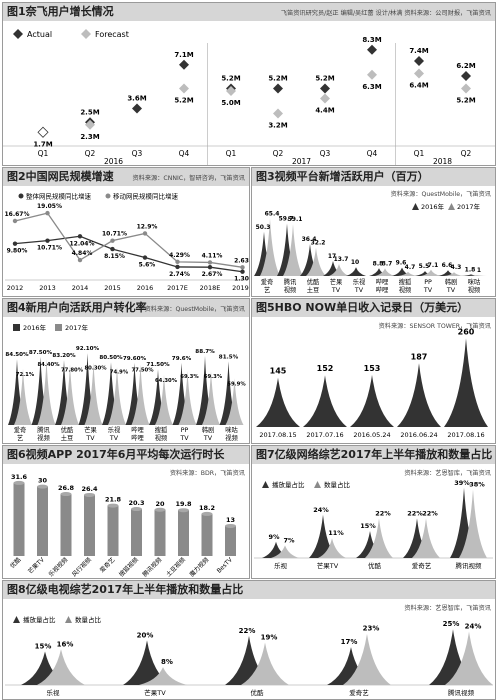 The image size is (497, 700). Describe the element at coordinates (286, 219) in the screenshot. I see `data-label-2016: 59.7` at that location.